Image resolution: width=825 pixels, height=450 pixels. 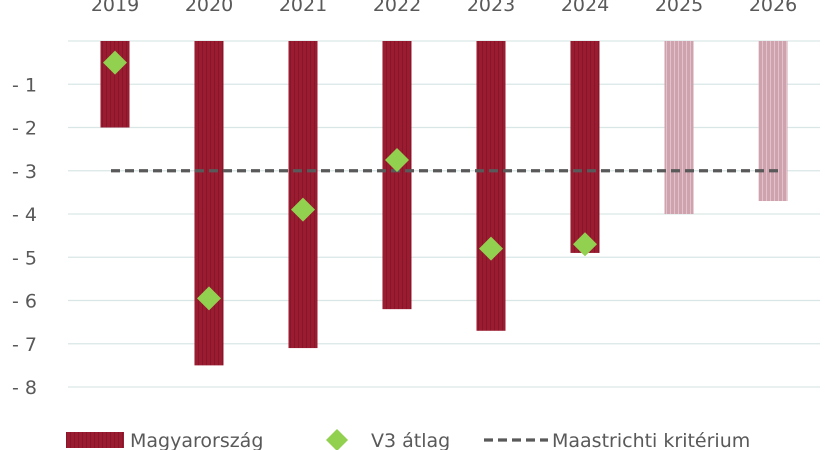 I want to click on category-label: 2022, so click(x=397, y=8).